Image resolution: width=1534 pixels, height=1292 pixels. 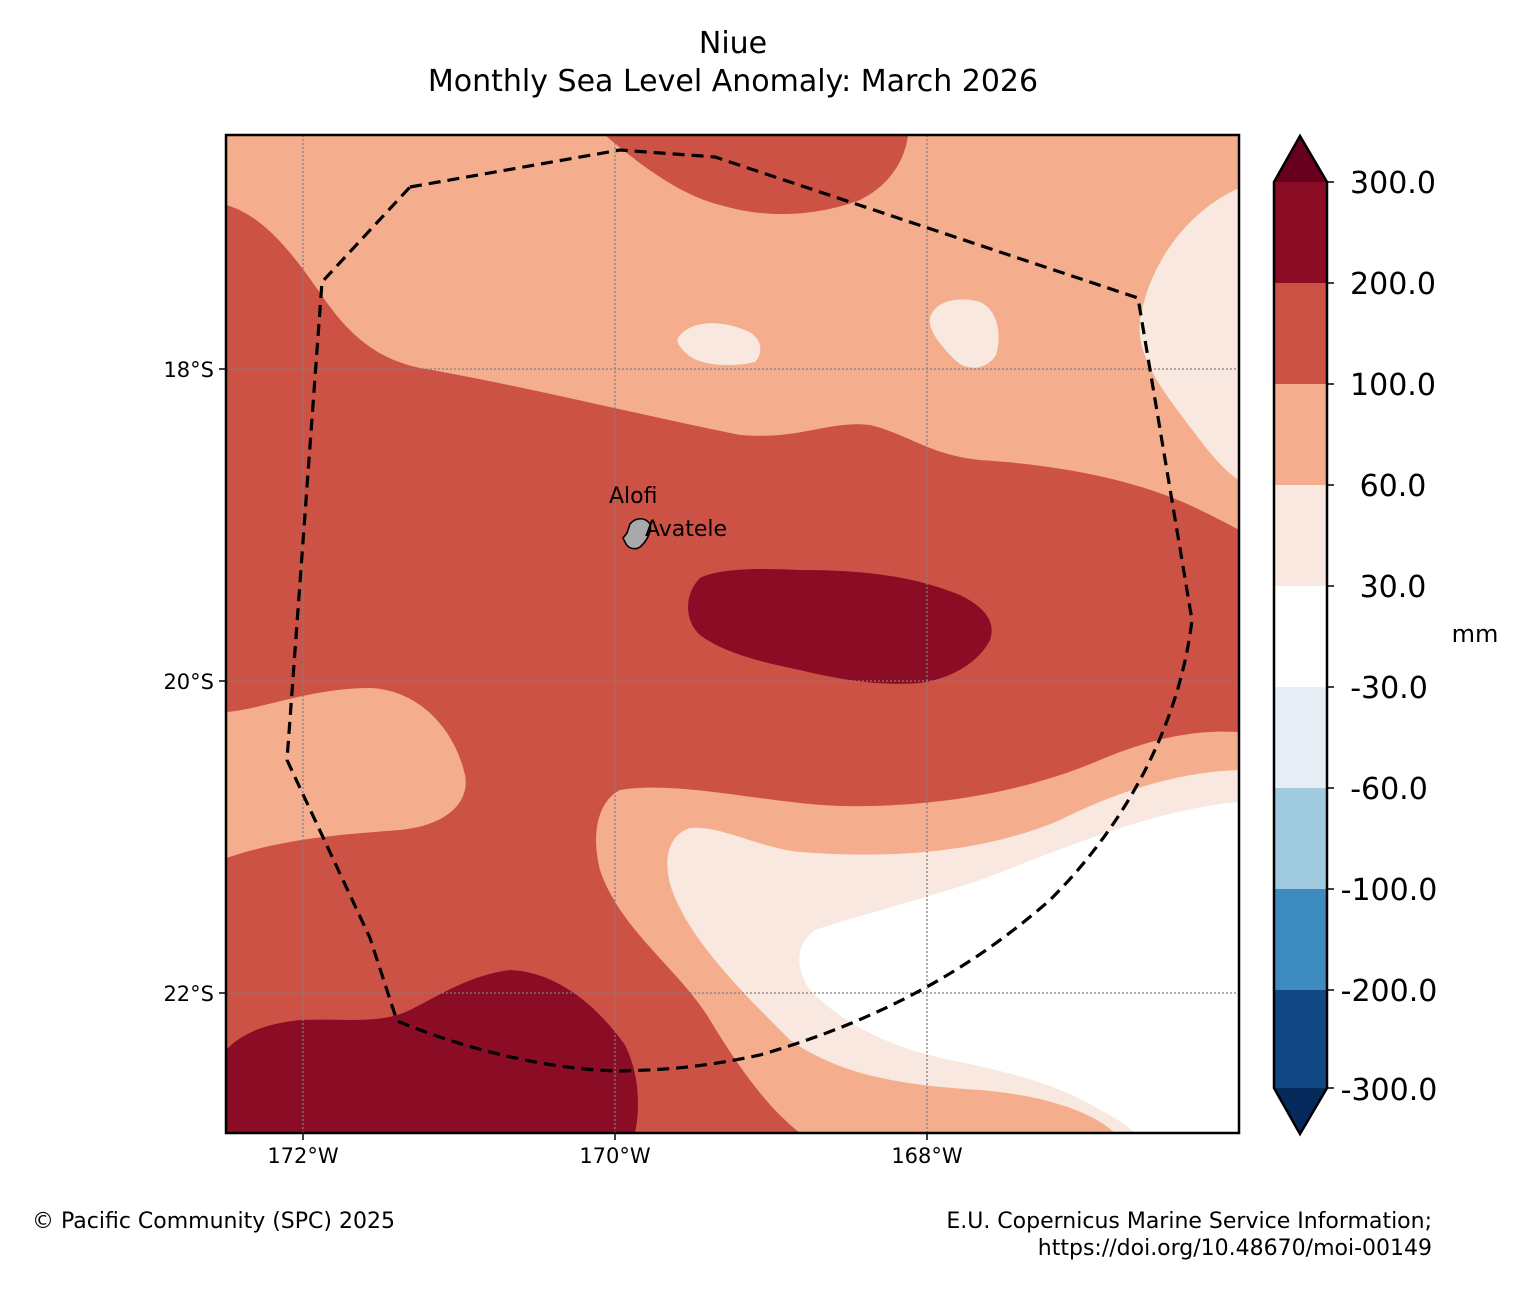 What do you see at coordinates (1389, 1090) in the screenshot?
I see `colorbar-label-m300: -300.0` at bounding box center [1389, 1090].